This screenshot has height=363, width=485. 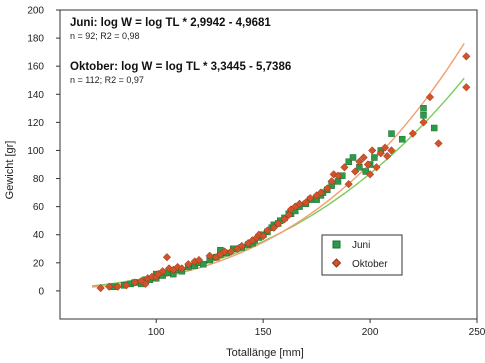 What do you see at coordinates (35, 95) in the screenshot?
I see `y-tick-label: 140` at bounding box center [35, 95].